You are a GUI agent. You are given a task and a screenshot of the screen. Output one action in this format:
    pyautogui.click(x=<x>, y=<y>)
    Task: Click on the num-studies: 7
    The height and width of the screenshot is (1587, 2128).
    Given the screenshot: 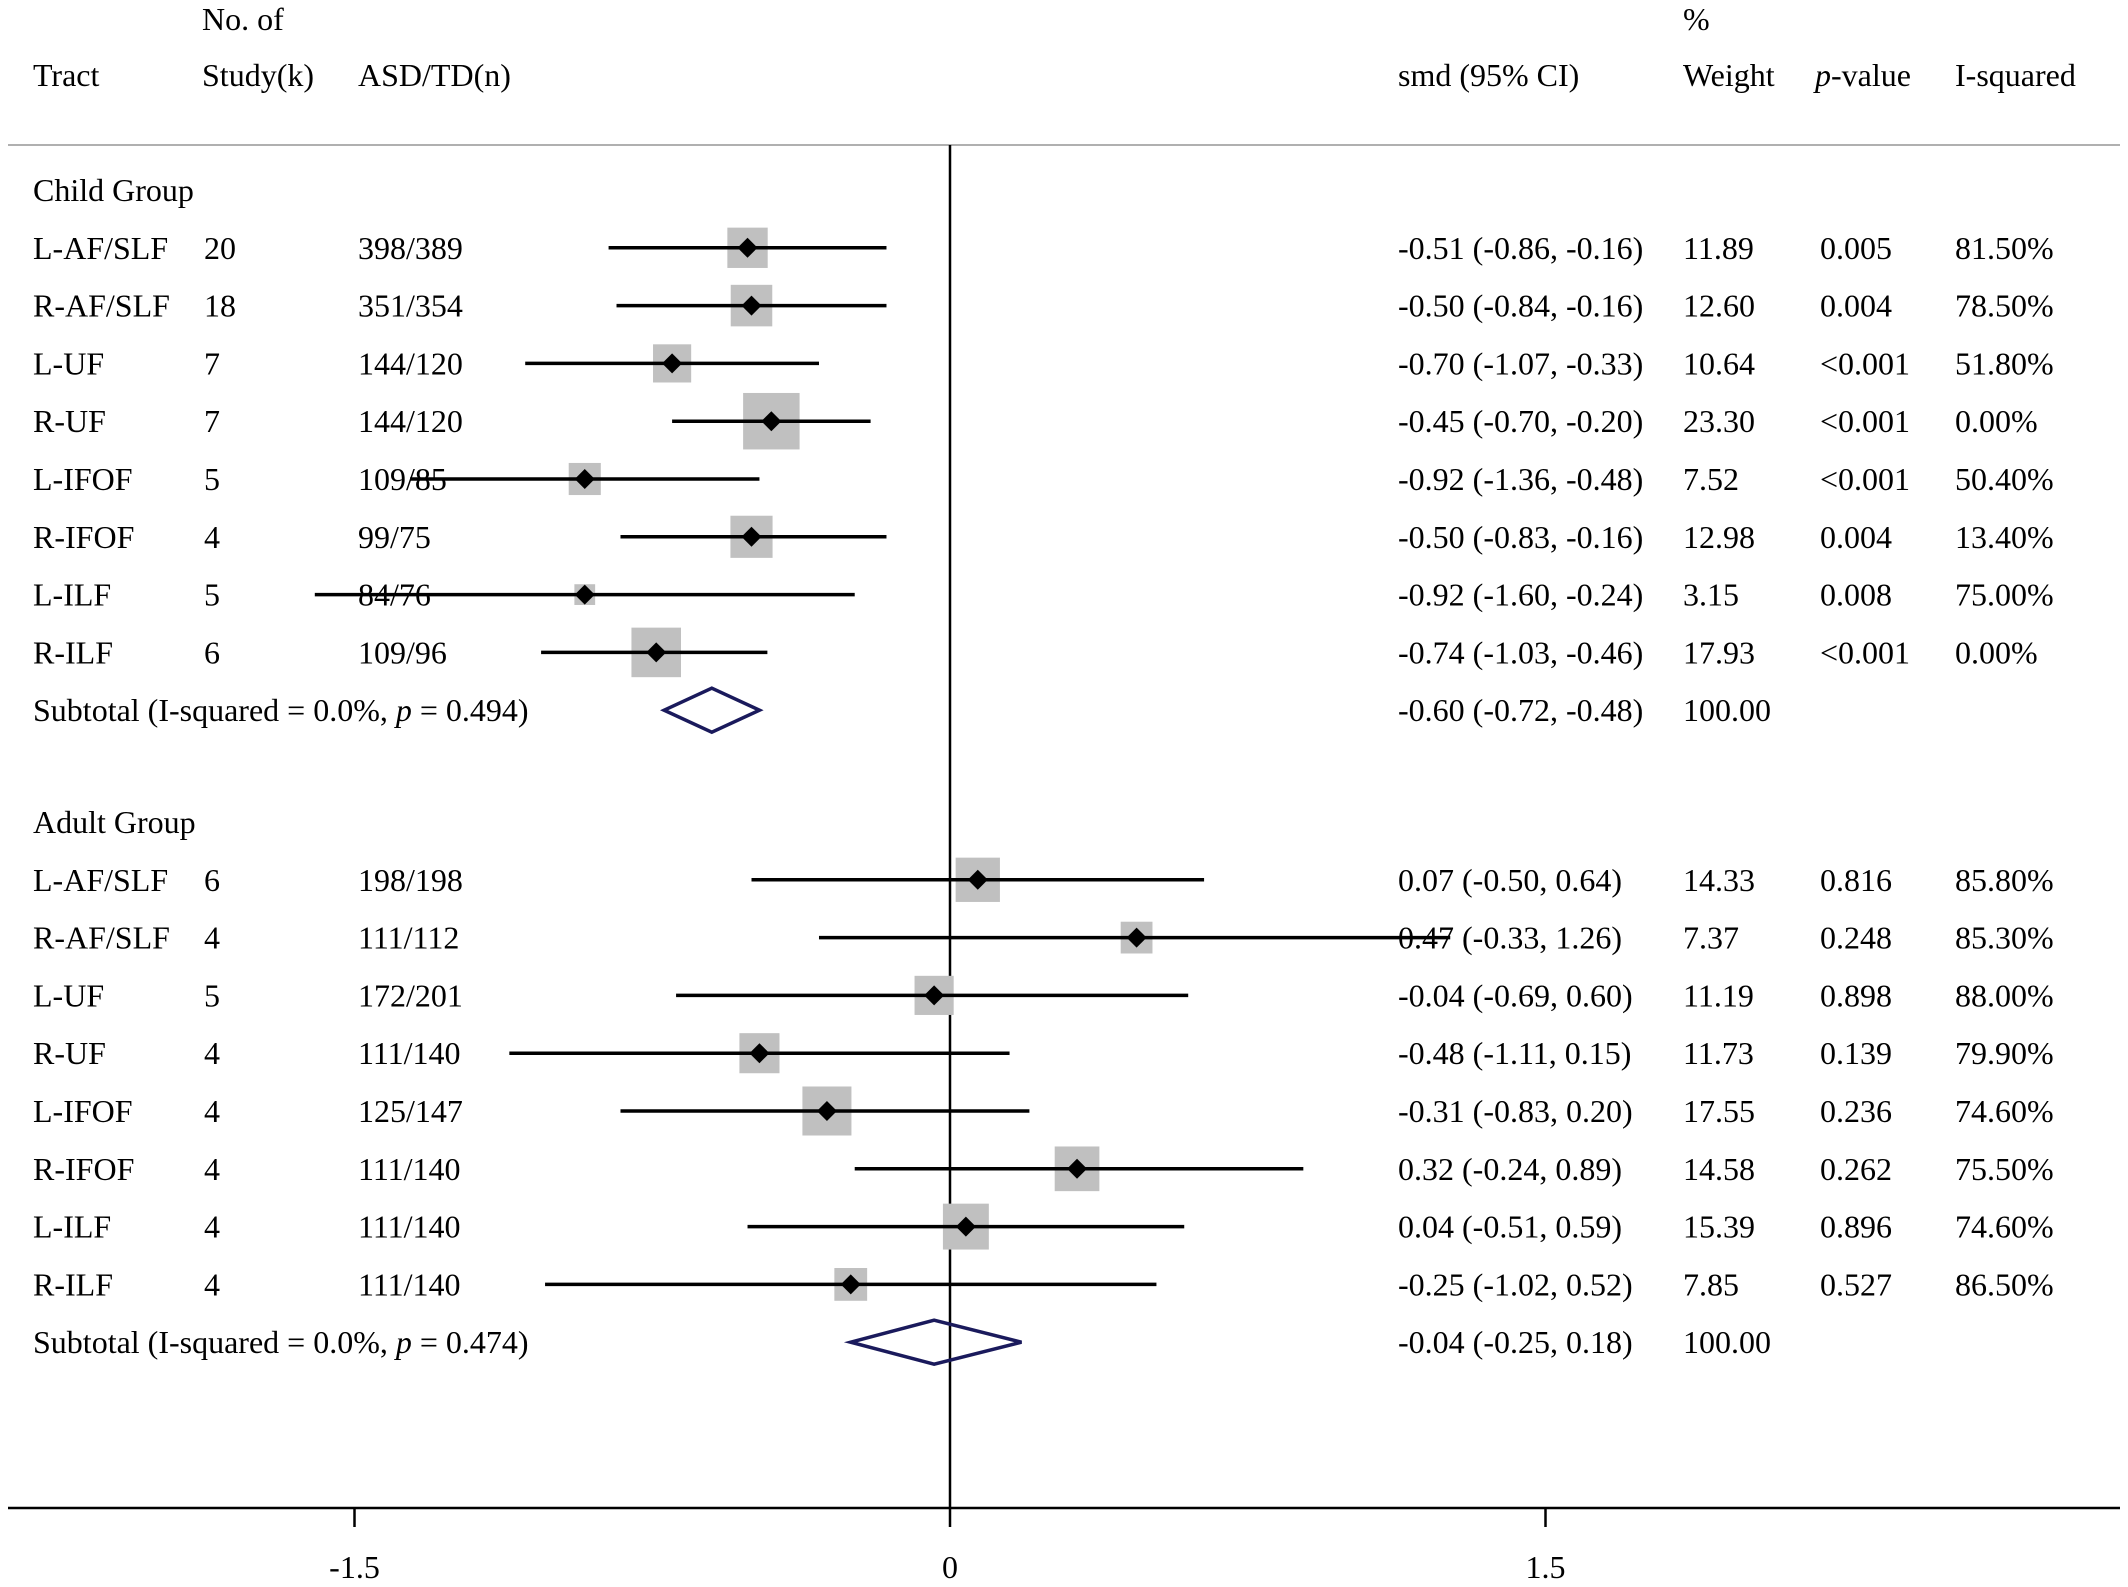 What is the action you would take?
    pyautogui.click(x=212, y=421)
    